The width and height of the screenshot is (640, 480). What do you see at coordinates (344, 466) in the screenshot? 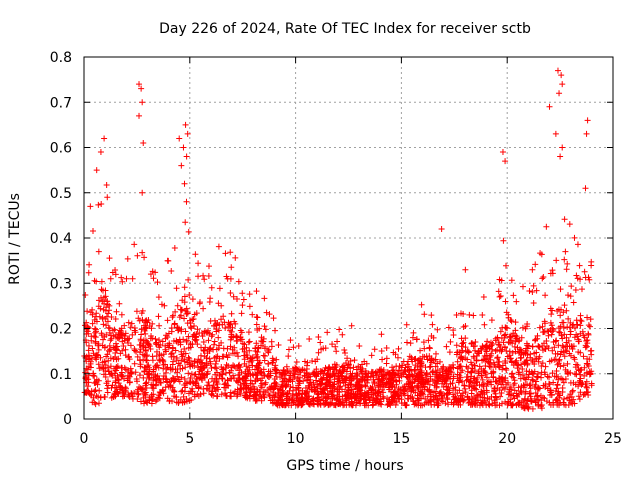
I see `x-axis-label: GPS time / hours` at bounding box center [344, 466].